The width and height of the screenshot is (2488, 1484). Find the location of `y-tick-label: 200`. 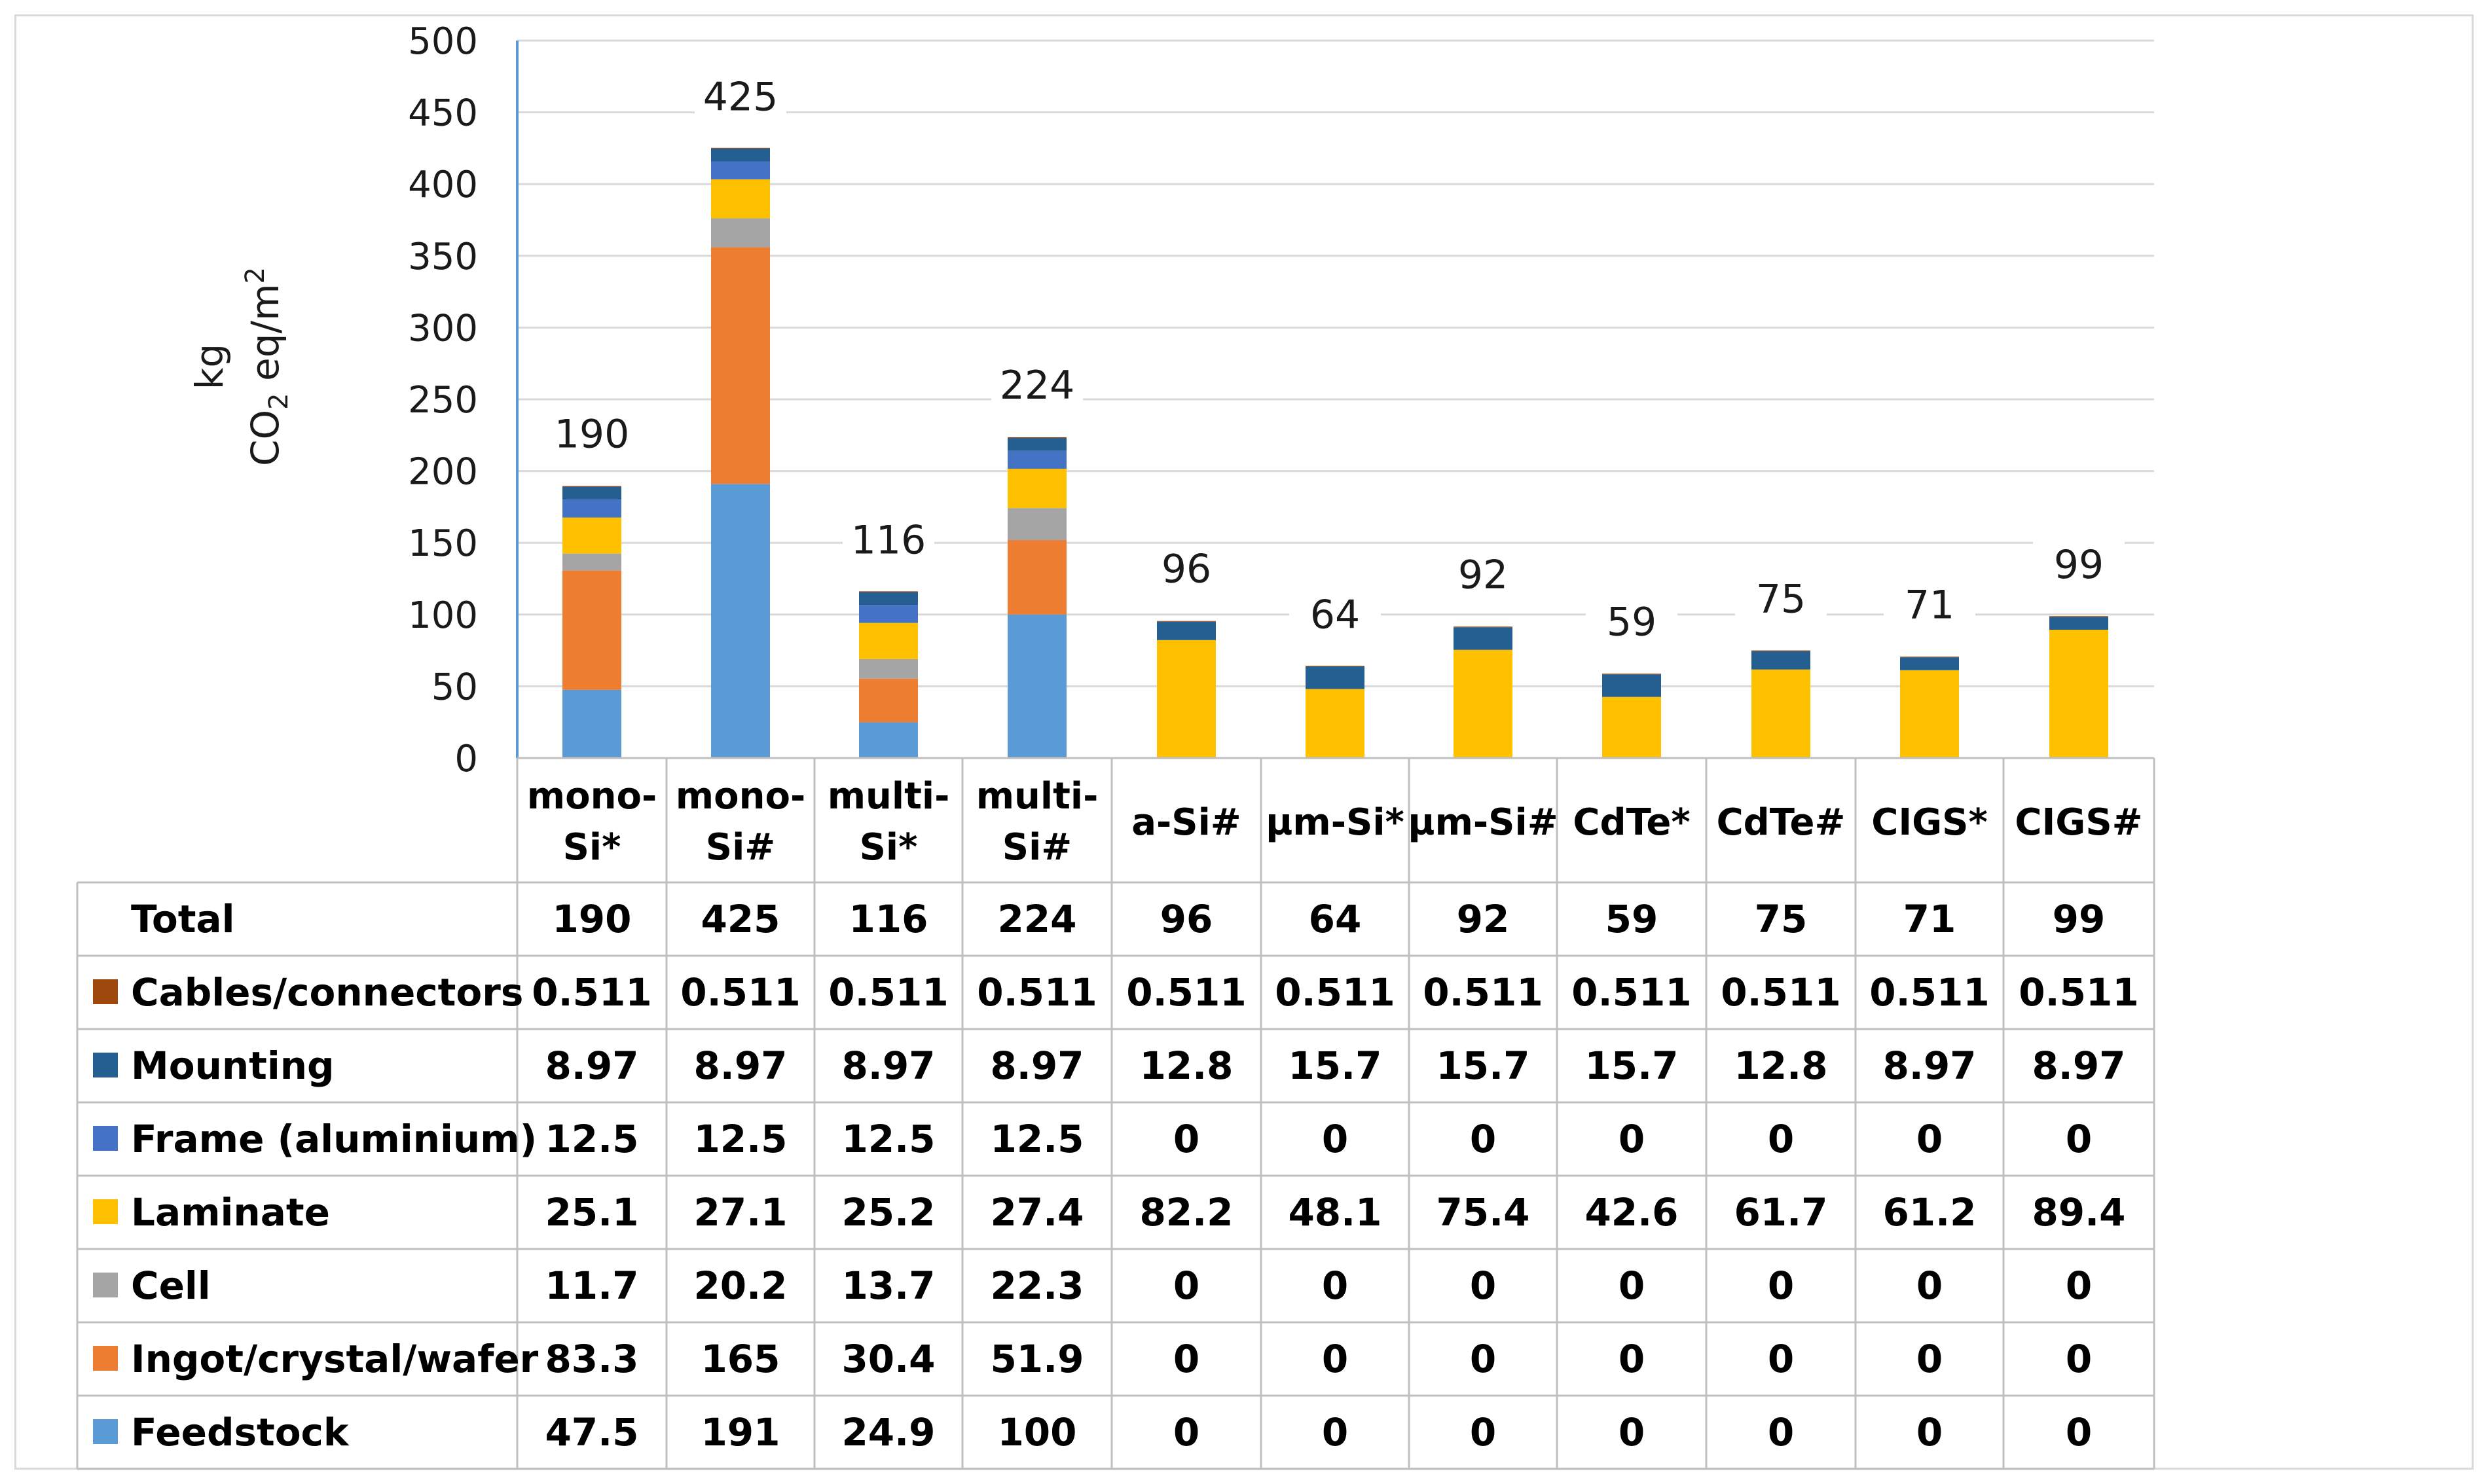

y-tick-label: 200 is located at coordinates (443, 472).